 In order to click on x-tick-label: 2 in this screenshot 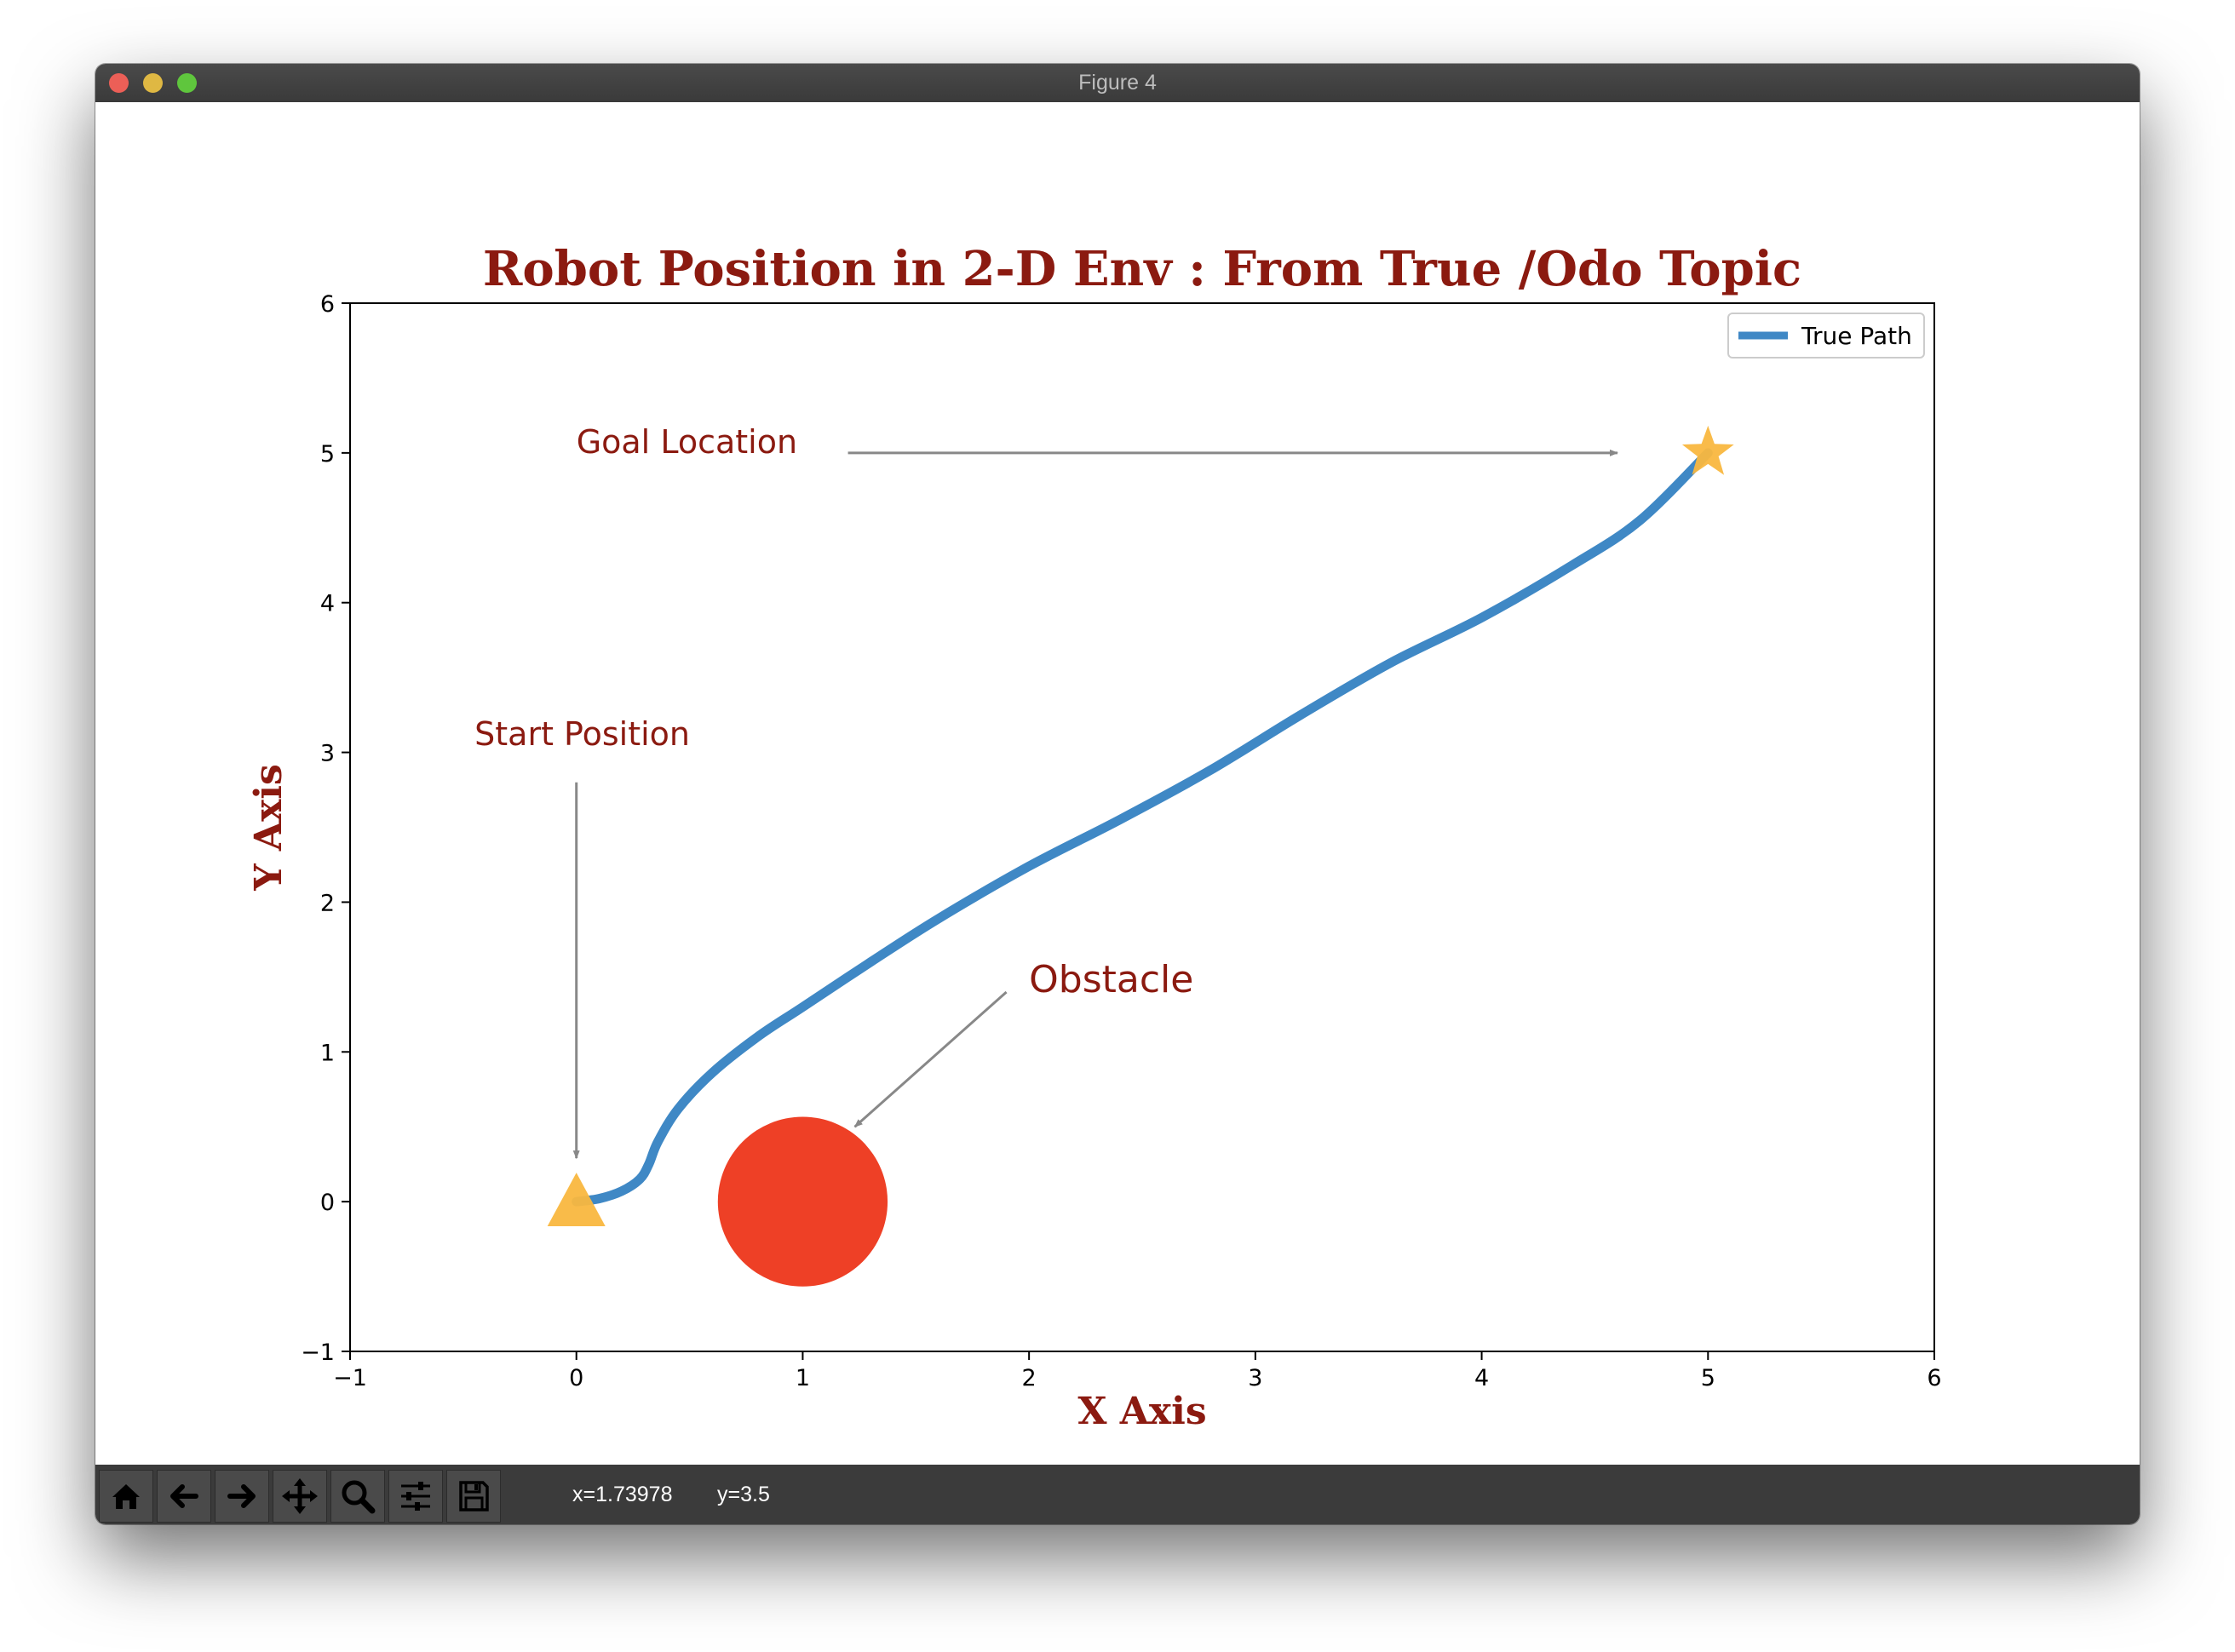, I will do `click(1030, 1378)`.